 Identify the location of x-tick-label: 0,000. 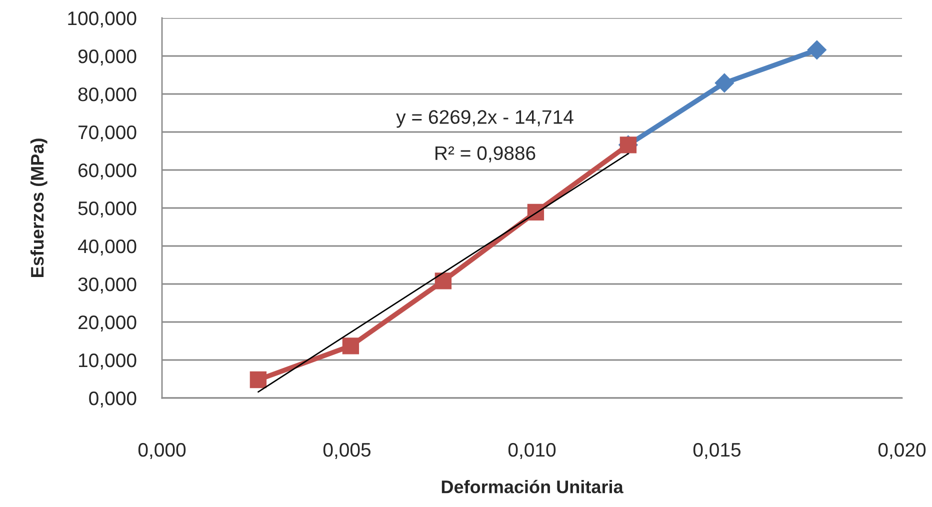
(162, 451).